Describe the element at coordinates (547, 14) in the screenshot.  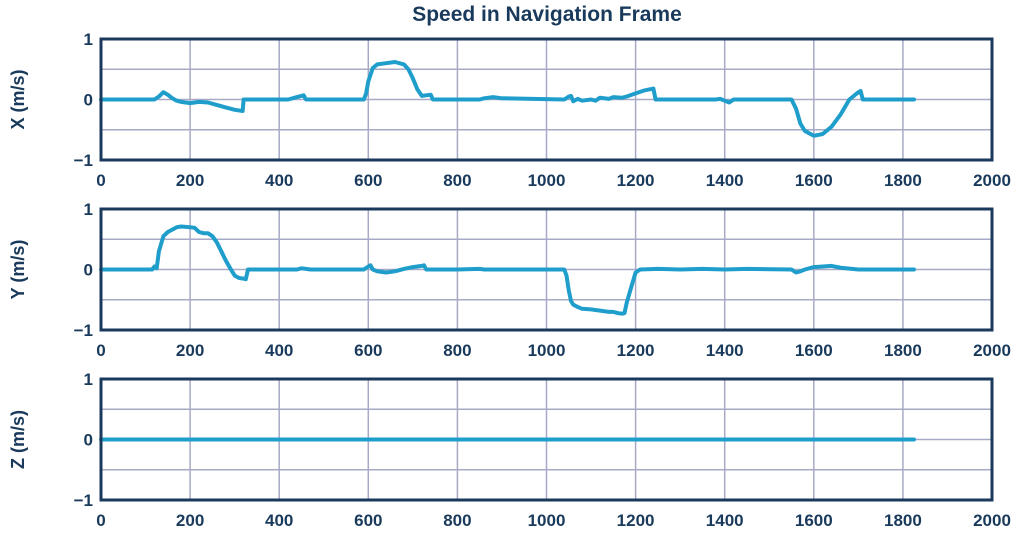
I see `chart-title: Speed in Navigation Frame` at that location.